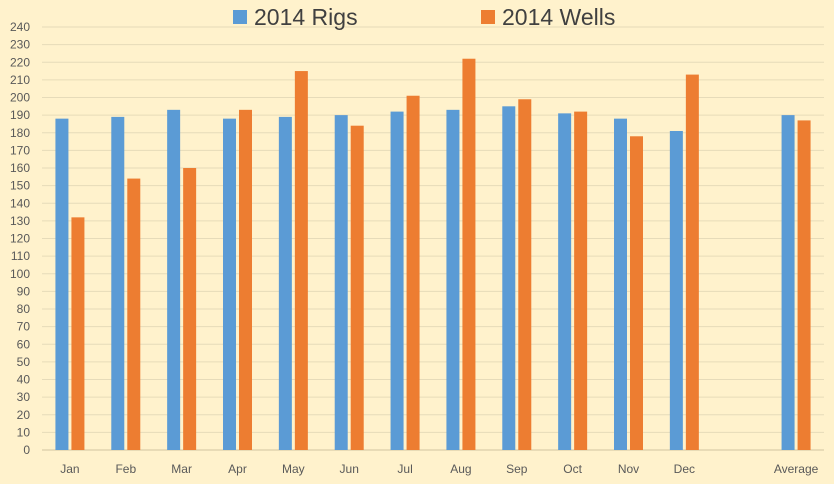 Image resolution: width=834 pixels, height=484 pixels. I want to click on y-tick-label: 170, so click(20, 150).